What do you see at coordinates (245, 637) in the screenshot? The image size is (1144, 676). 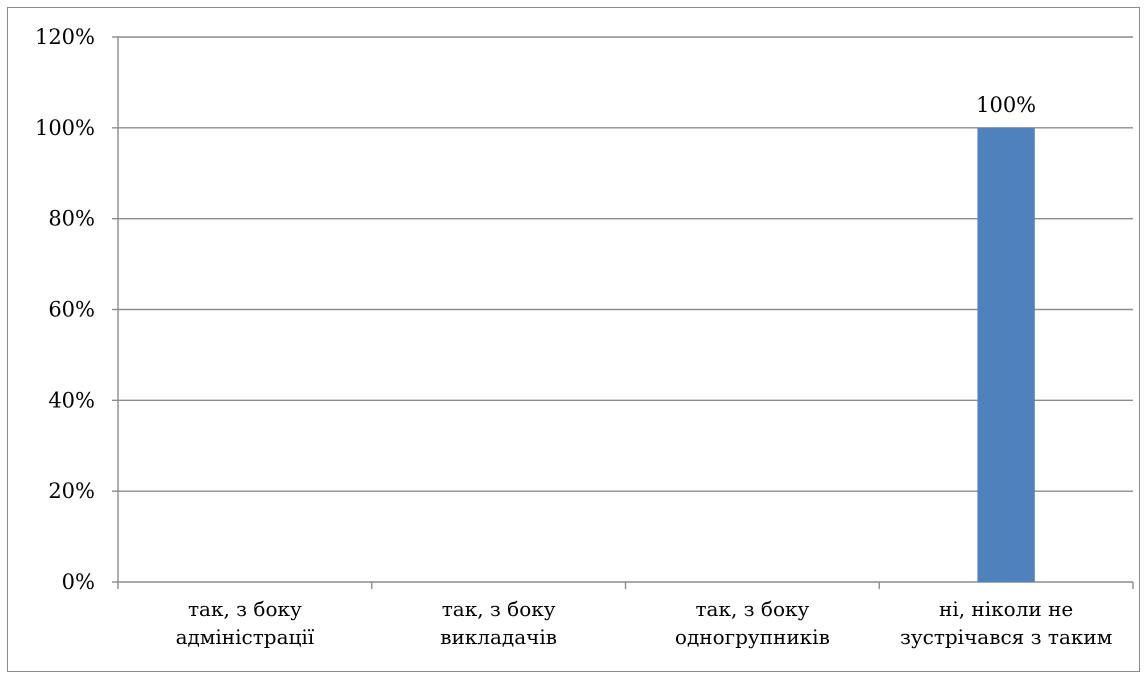 I see `category-label: адміністрації` at bounding box center [245, 637].